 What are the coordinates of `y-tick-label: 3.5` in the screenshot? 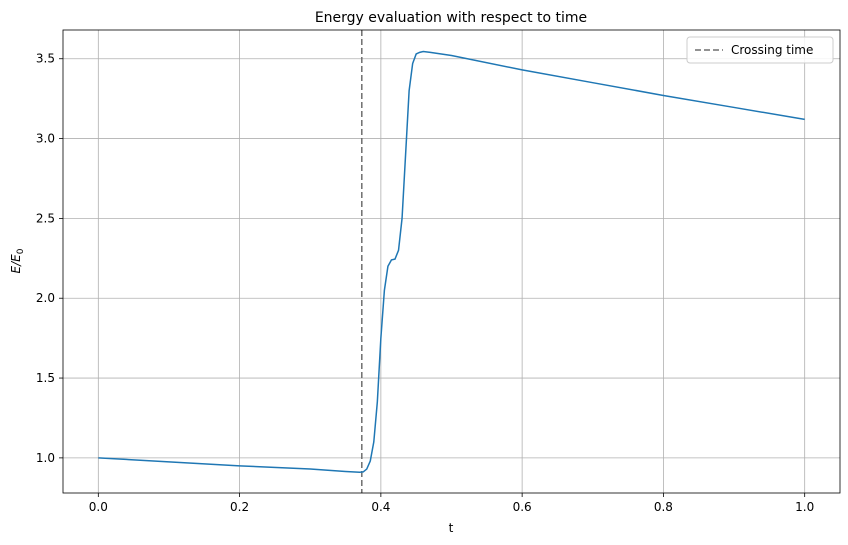 It's located at (45, 59).